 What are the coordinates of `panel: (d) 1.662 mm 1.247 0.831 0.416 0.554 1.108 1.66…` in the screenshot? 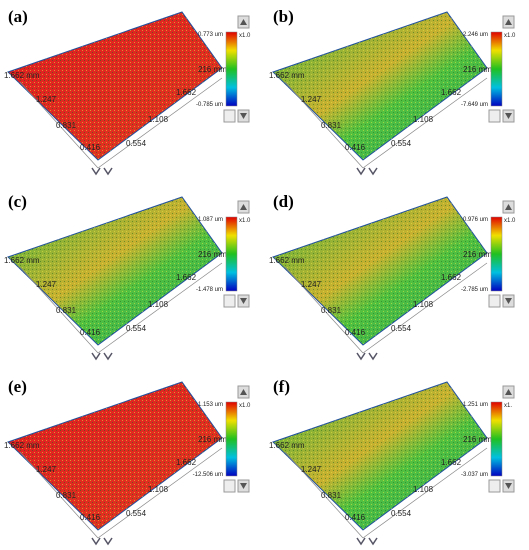 It's located at (392, 276).